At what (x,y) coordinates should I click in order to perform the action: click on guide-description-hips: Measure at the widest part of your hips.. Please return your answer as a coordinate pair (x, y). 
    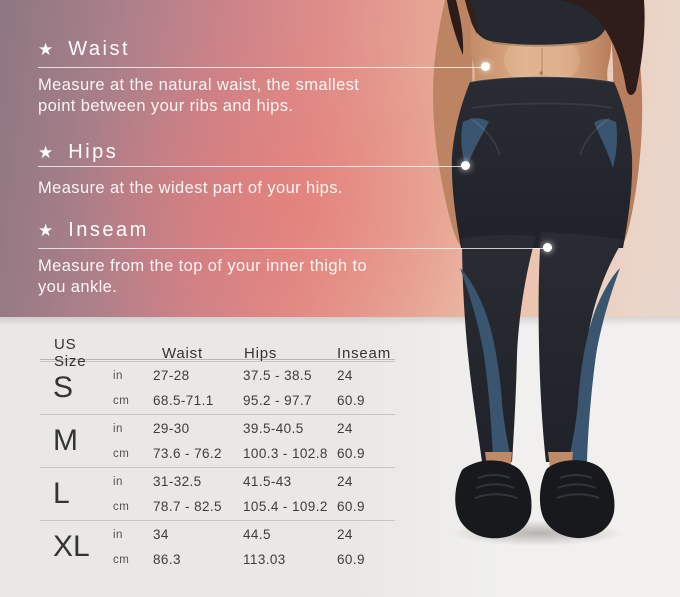
    Looking at the image, I should click on (190, 188).